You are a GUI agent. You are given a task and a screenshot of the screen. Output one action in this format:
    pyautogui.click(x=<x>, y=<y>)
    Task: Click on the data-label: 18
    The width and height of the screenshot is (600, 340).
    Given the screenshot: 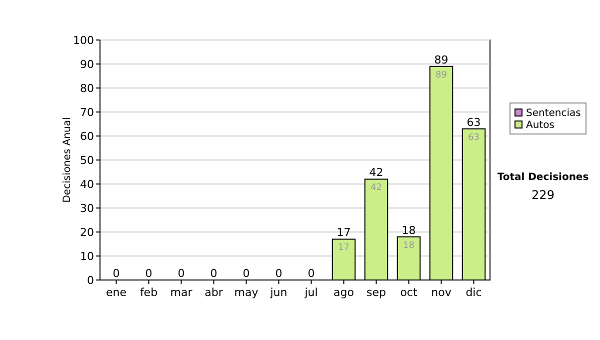 What is the action you would take?
    pyautogui.click(x=409, y=245)
    